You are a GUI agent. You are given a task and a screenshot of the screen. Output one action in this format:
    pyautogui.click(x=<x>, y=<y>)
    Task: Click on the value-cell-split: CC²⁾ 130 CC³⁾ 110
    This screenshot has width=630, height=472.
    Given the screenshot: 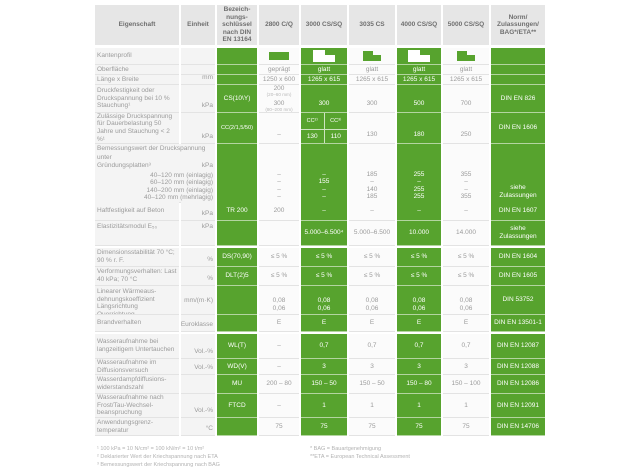 What is the action you would take?
    pyautogui.click(x=324, y=128)
    